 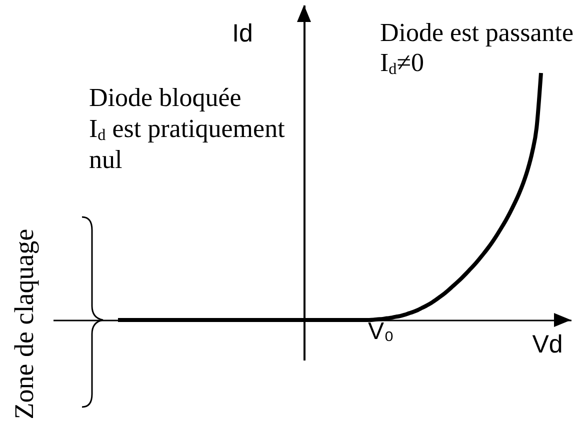 What do you see at coordinates (242, 34) in the screenshot?
I see `y-axis-title: Id` at bounding box center [242, 34].